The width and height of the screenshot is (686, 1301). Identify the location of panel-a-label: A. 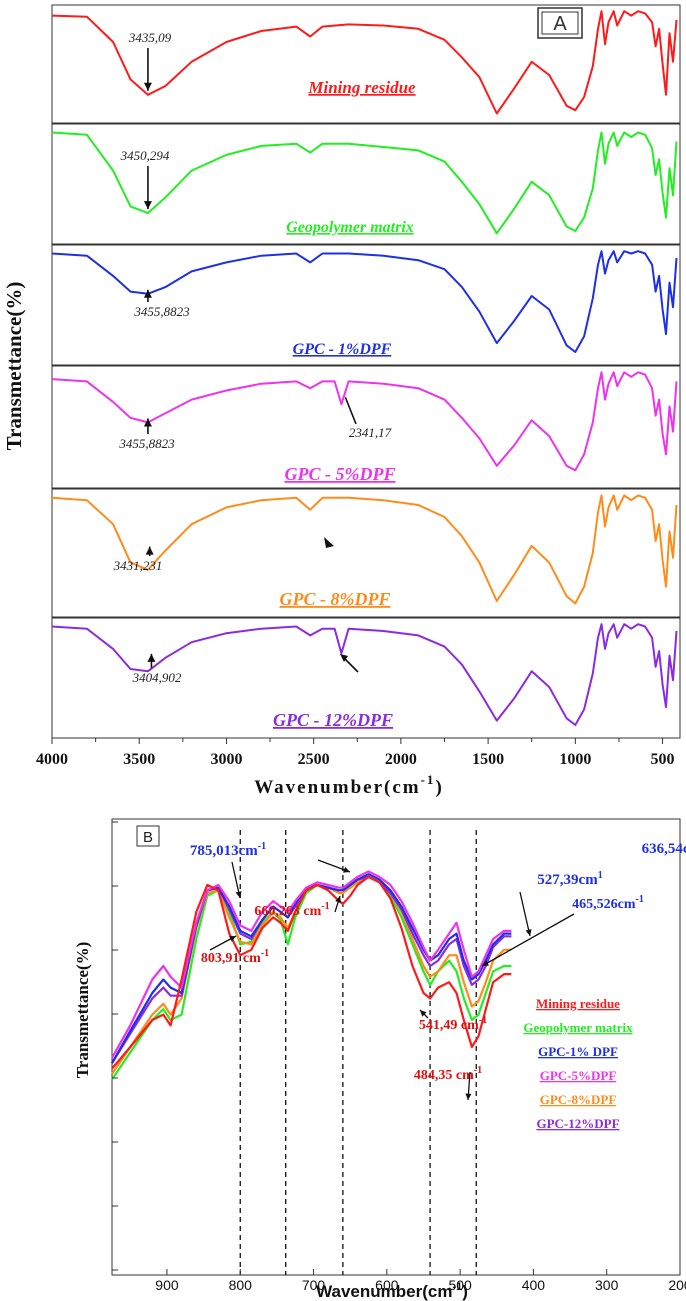
(560, 24).